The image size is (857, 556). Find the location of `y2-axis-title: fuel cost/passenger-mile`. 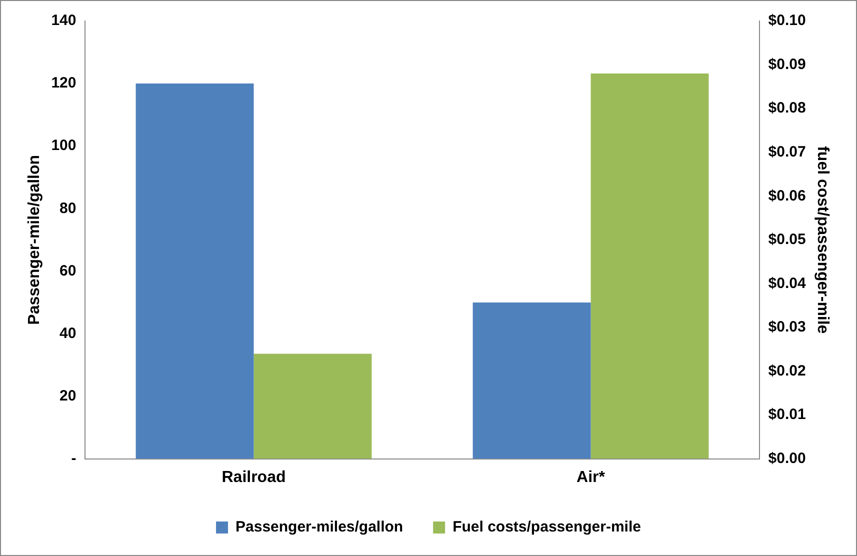

y2-axis-title: fuel cost/passenger-mile is located at coordinates (822, 240).